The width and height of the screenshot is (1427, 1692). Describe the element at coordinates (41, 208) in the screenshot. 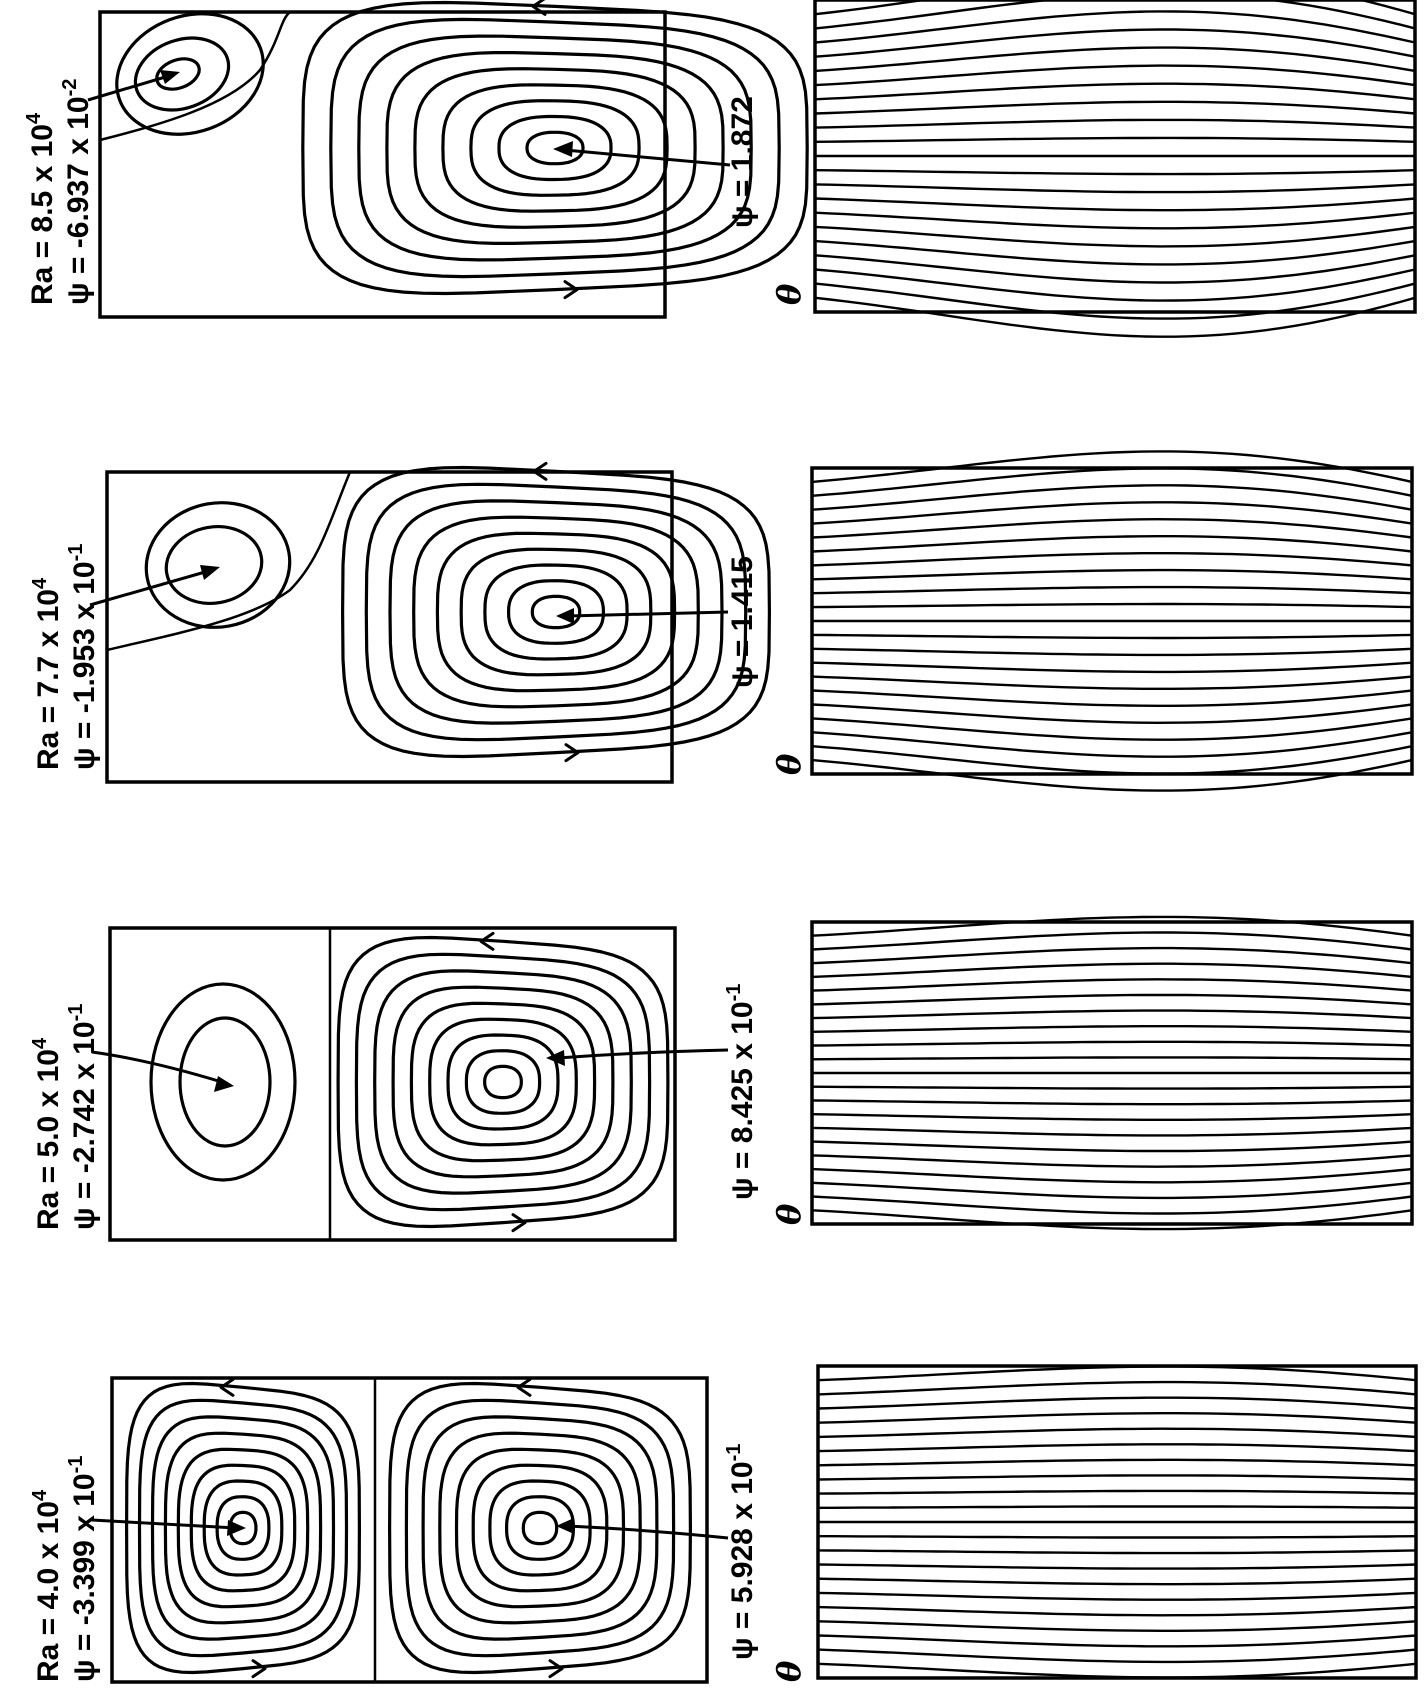

I see `rayleigh-label: Ra = 8.5 x 104` at that location.